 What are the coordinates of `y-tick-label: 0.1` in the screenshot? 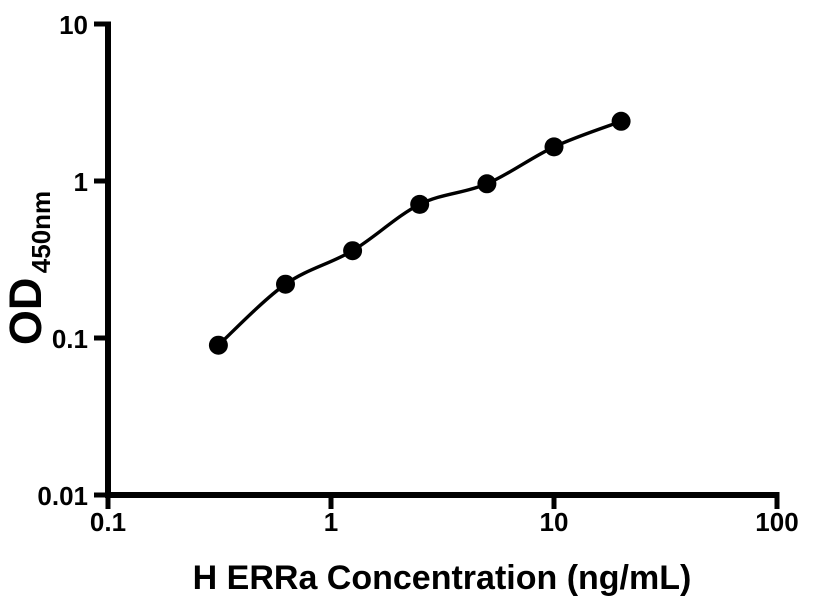 It's located at (70, 339).